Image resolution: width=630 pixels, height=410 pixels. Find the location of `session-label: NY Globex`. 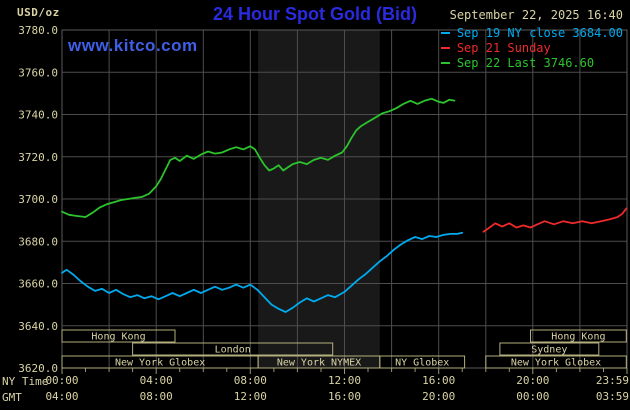

session-label: NY Globex is located at coordinates (422, 363).